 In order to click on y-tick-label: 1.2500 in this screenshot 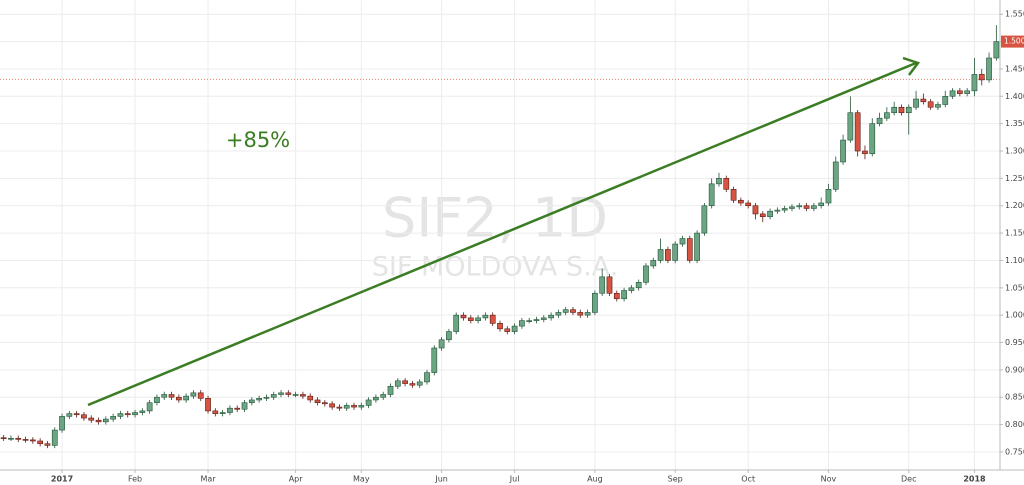, I will do `click(1014, 178)`.